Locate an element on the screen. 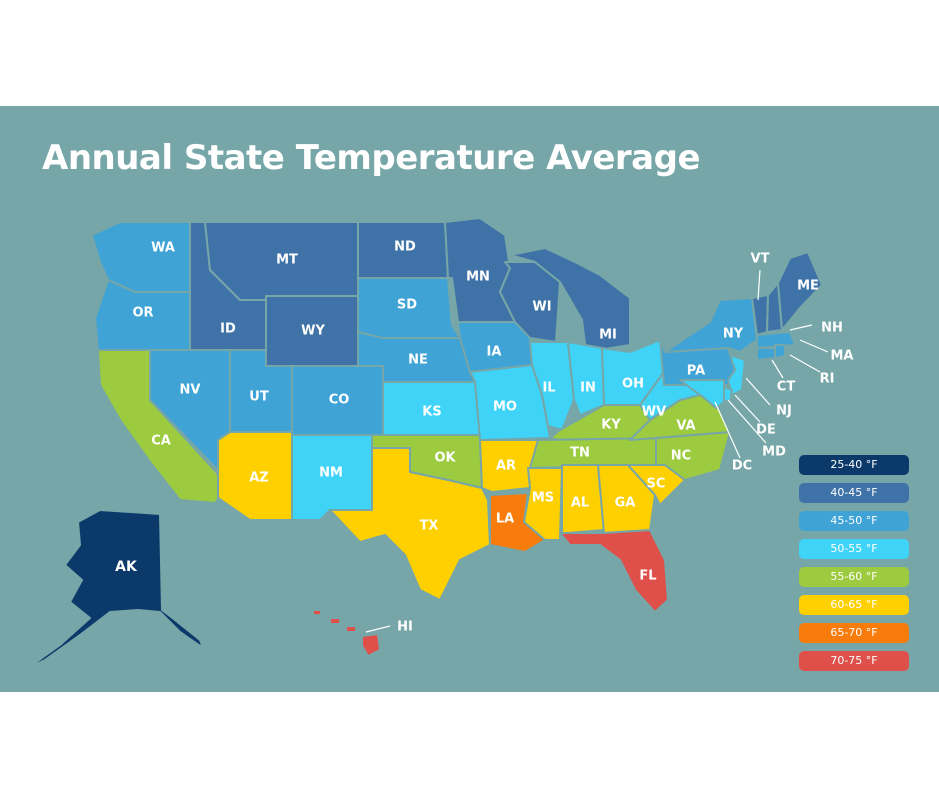 The image size is (939, 800). label-az: AZ is located at coordinates (259, 478).